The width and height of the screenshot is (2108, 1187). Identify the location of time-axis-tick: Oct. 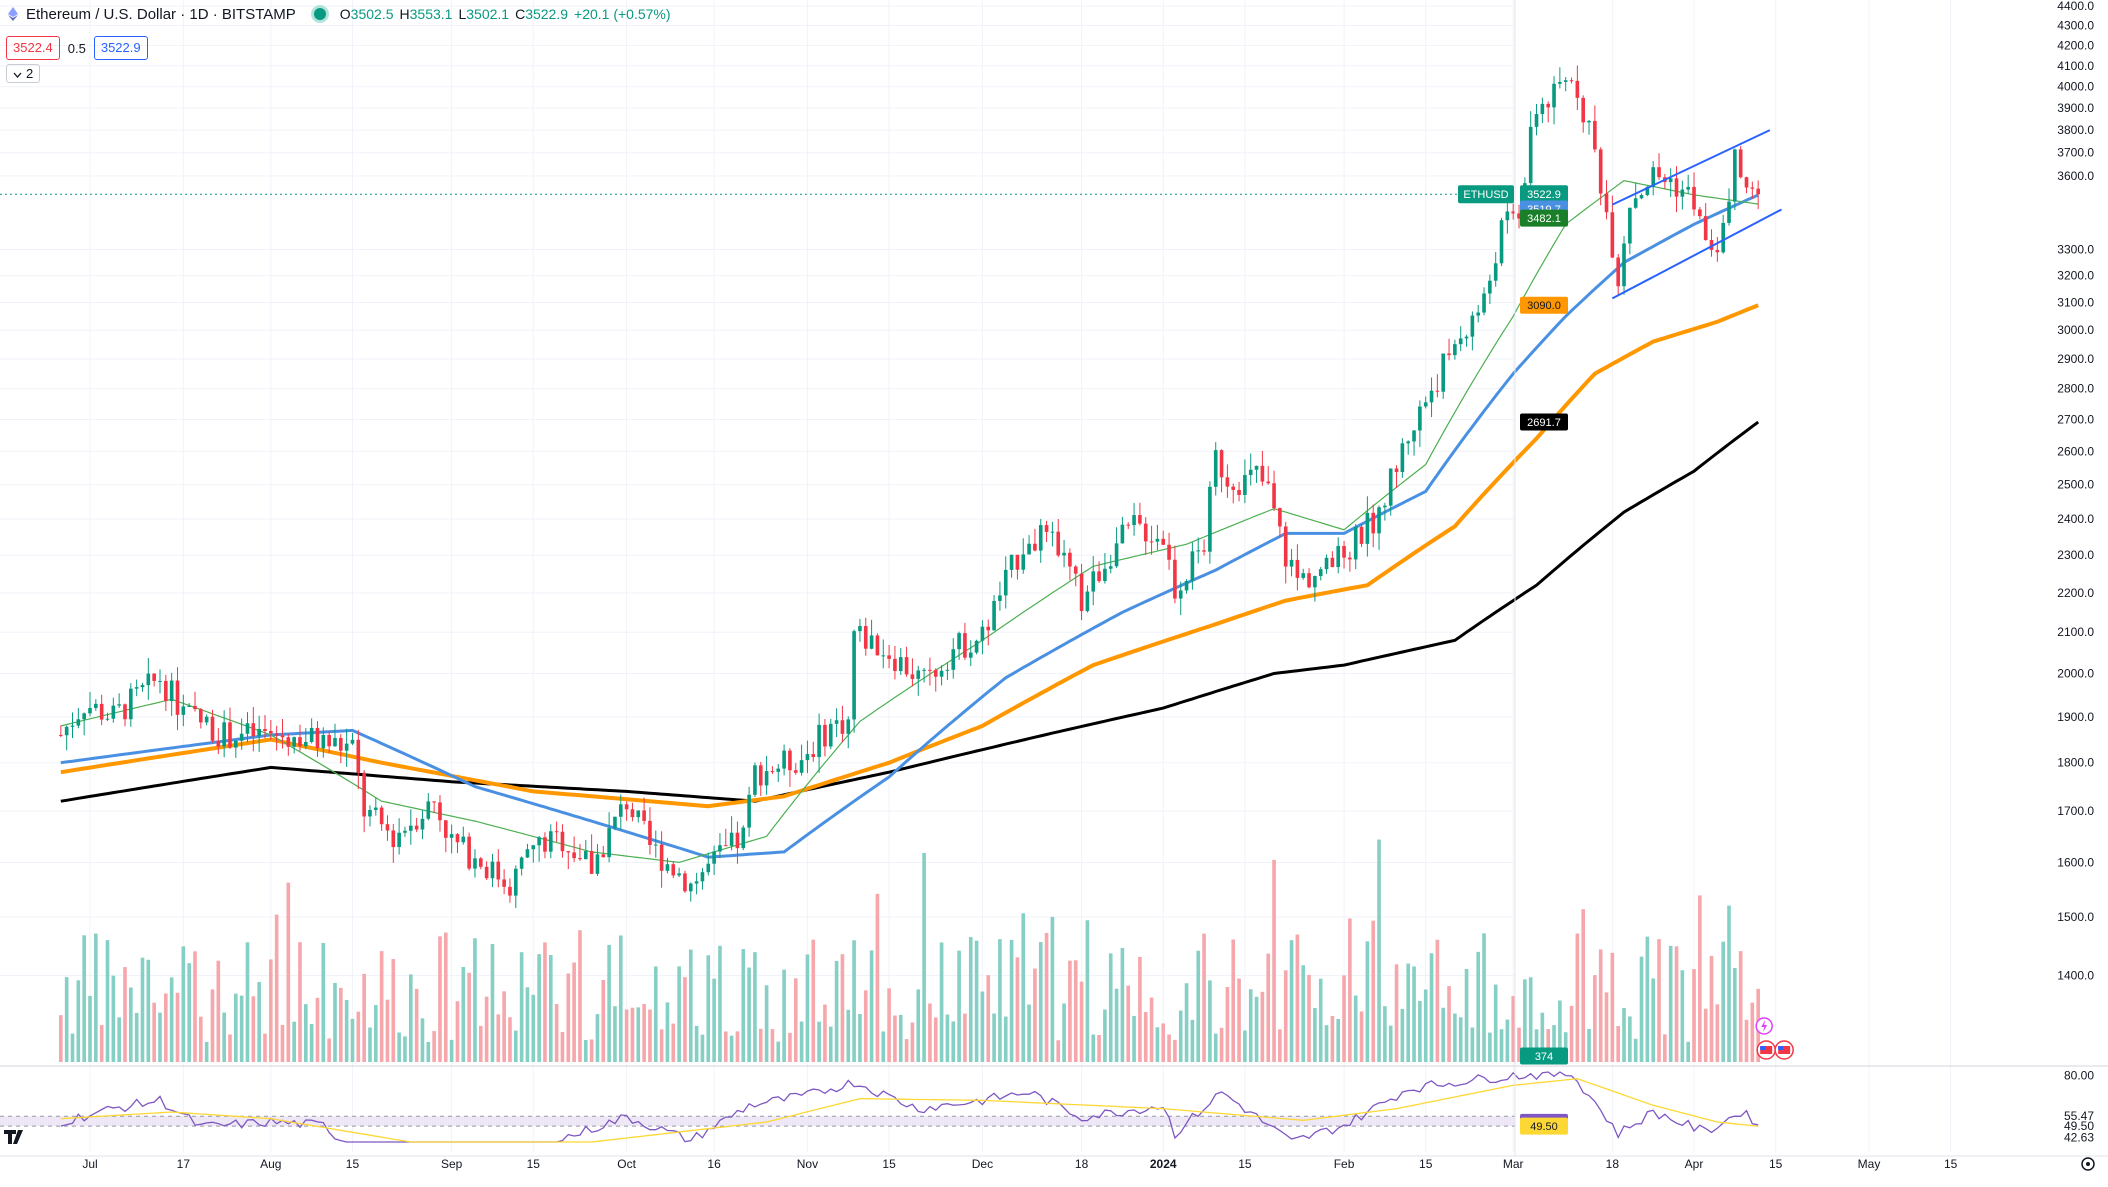
(626, 1164).